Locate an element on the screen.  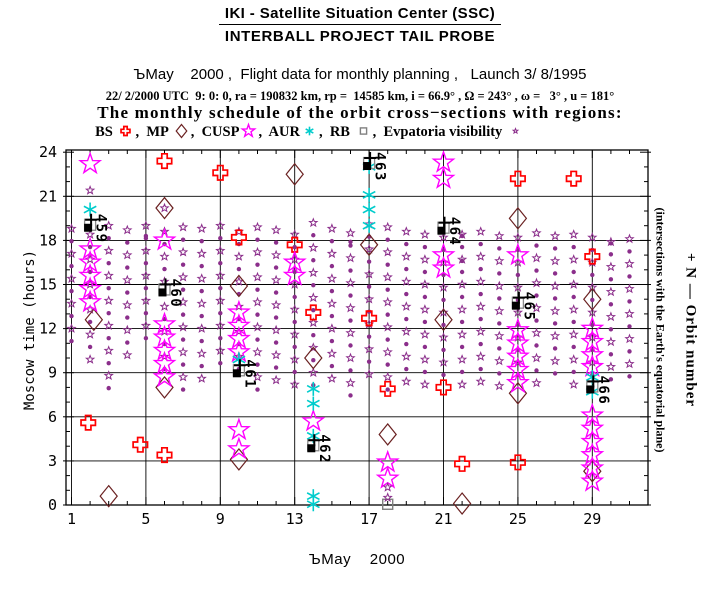
legend-item: RB , is located at coordinates (357, 132).